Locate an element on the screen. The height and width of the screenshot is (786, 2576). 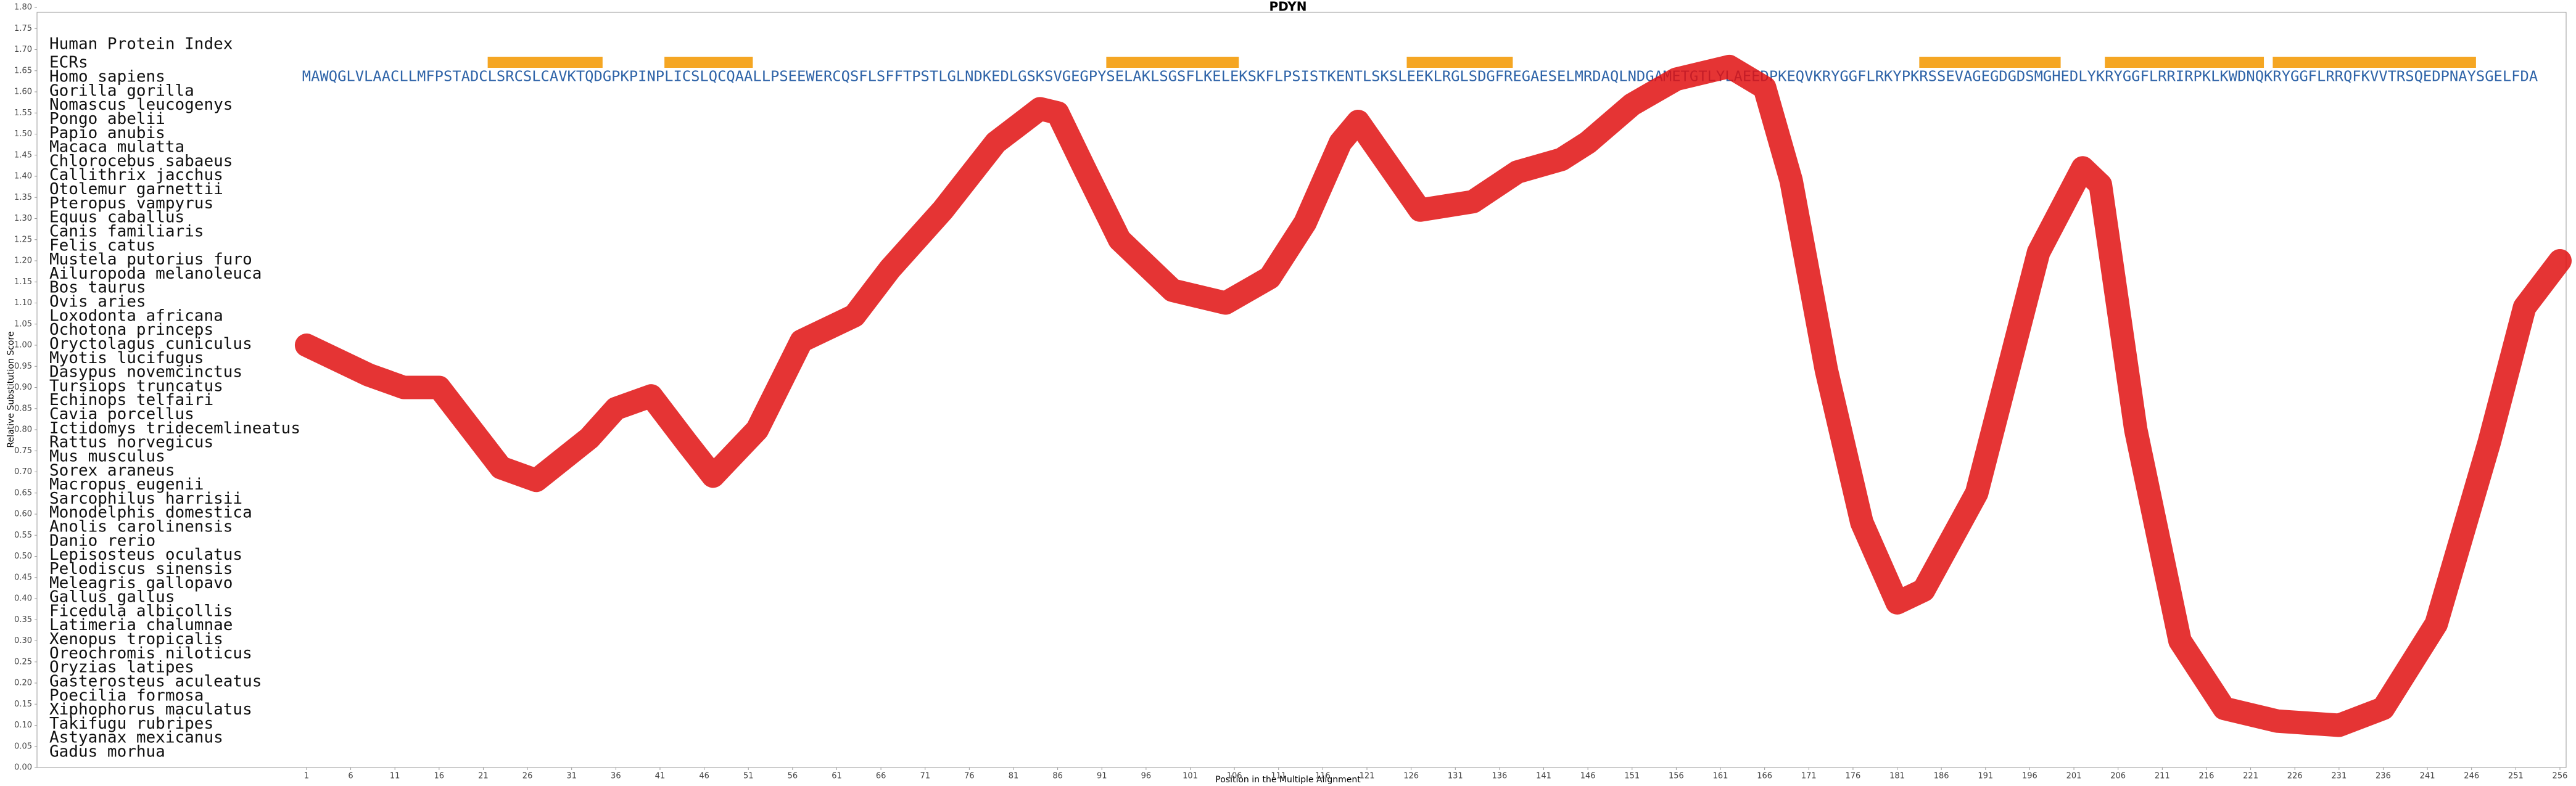
y-axis-label: Relative Substitution Score is located at coordinates (11, 389).